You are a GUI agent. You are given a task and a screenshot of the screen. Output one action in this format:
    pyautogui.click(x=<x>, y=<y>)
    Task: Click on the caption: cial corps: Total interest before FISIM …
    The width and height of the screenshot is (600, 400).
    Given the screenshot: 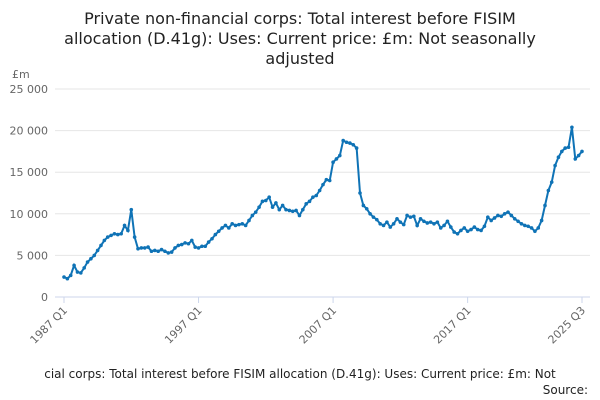 What is the action you would take?
    pyautogui.click(x=300, y=374)
    